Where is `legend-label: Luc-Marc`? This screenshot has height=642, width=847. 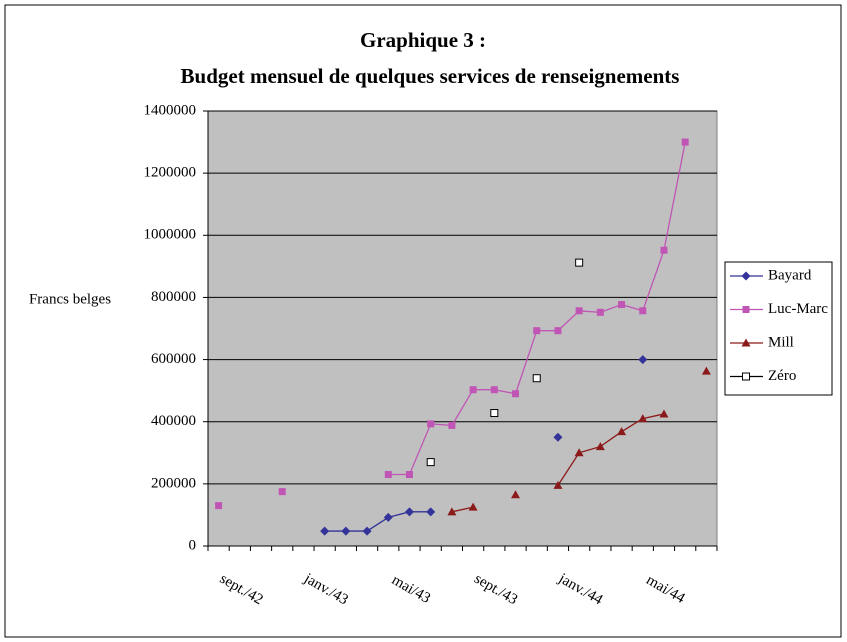 legend-label: Luc-Marc is located at coordinates (798, 309).